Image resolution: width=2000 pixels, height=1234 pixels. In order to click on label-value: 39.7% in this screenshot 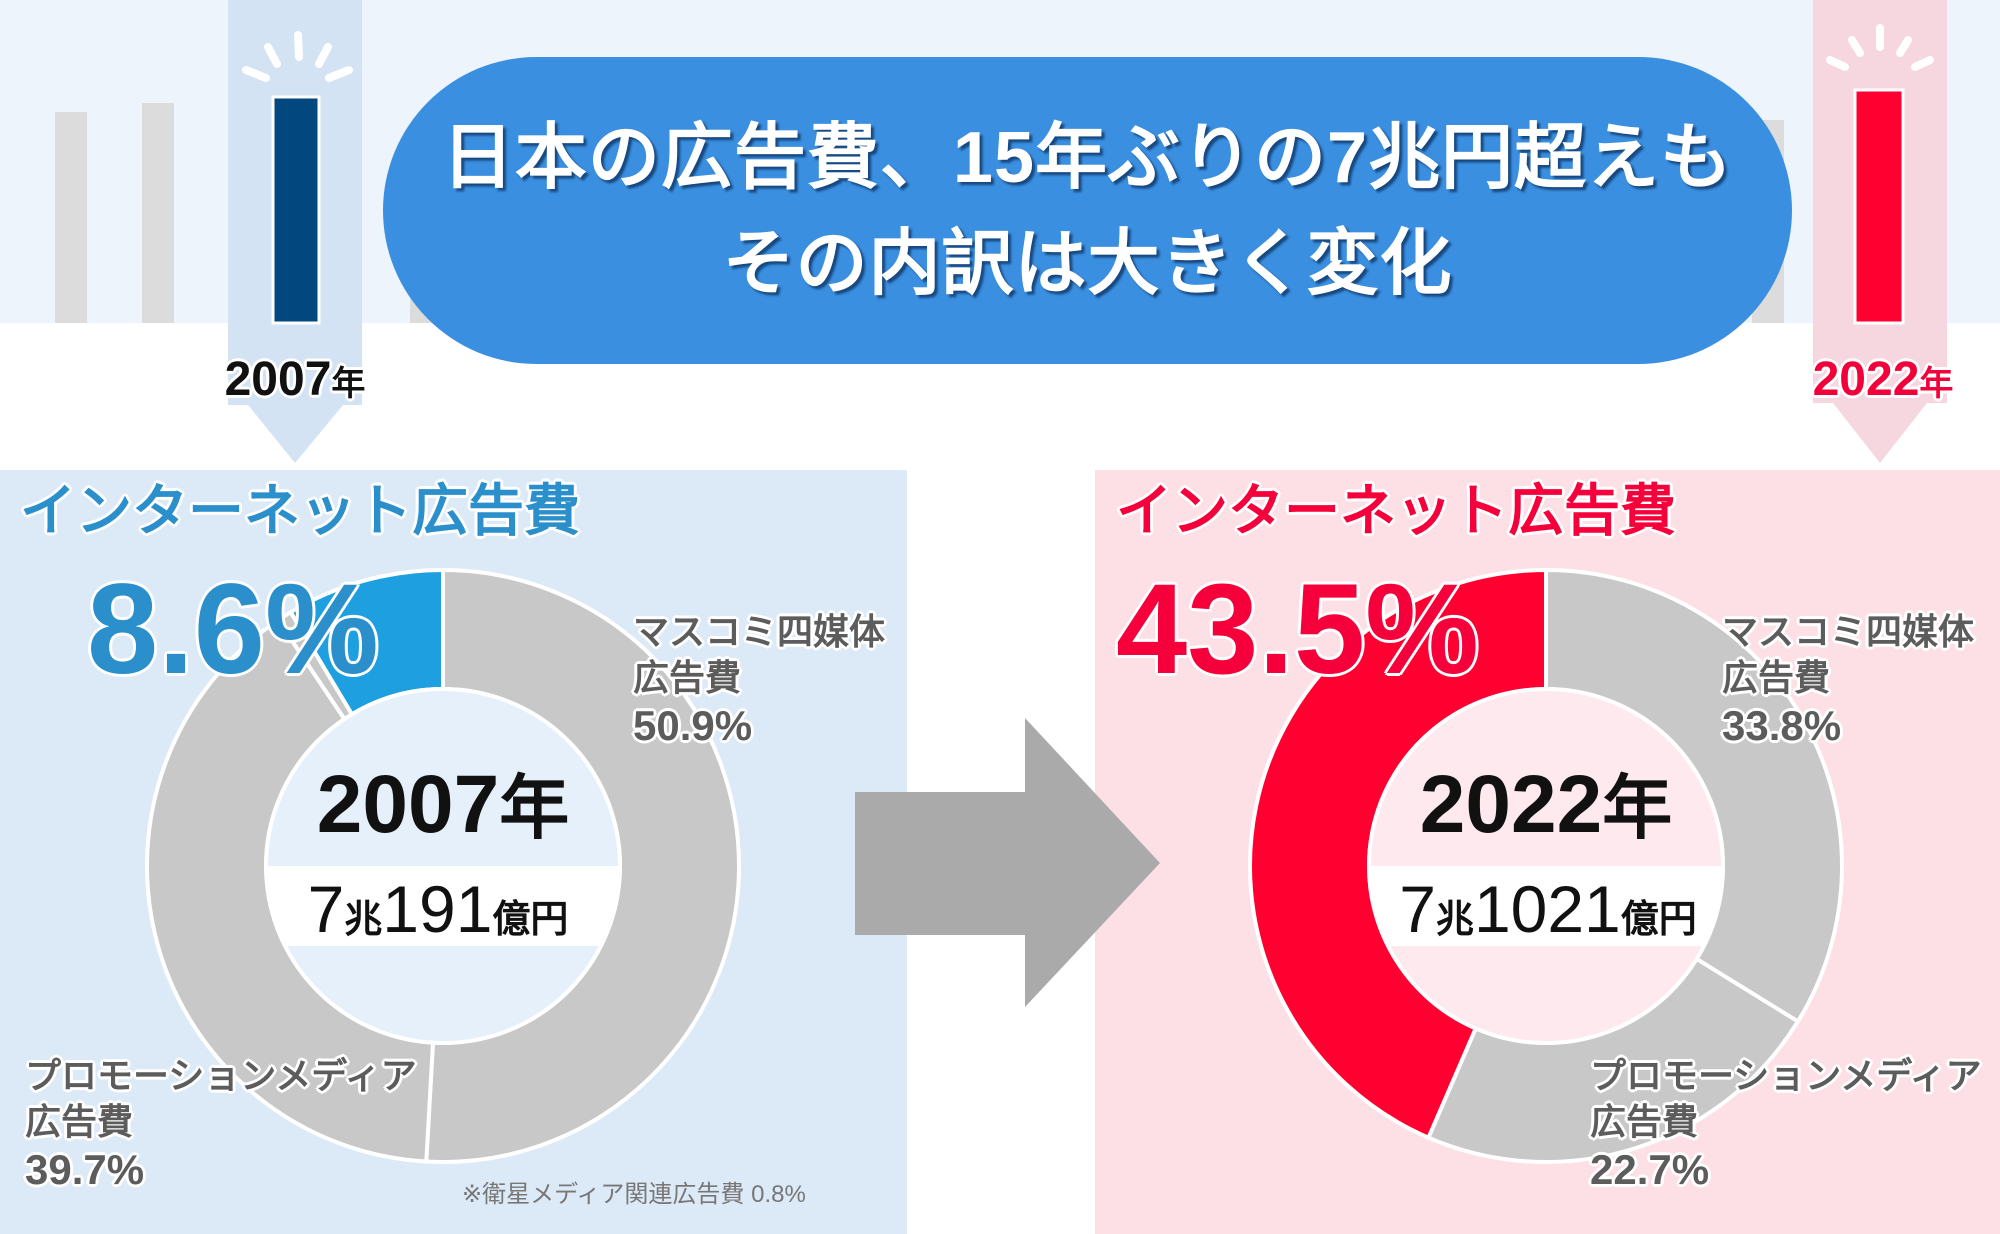, I will do `click(85, 1169)`.